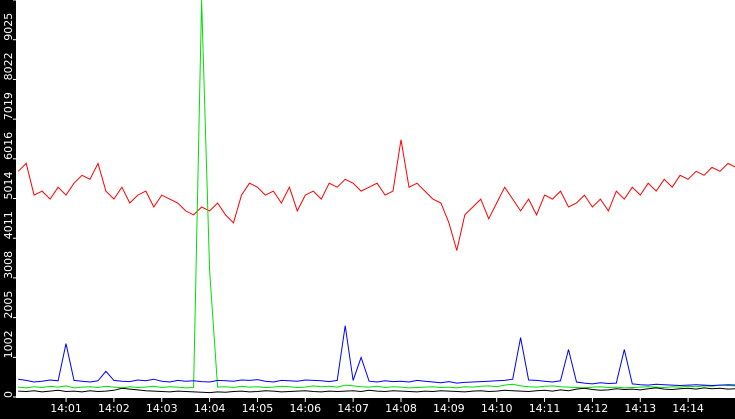 This screenshot has width=735, height=419. What do you see at coordinates (8, 344) in the screenshot?
I see `y-tick-label: 1002` at bounding box center [8, 344].